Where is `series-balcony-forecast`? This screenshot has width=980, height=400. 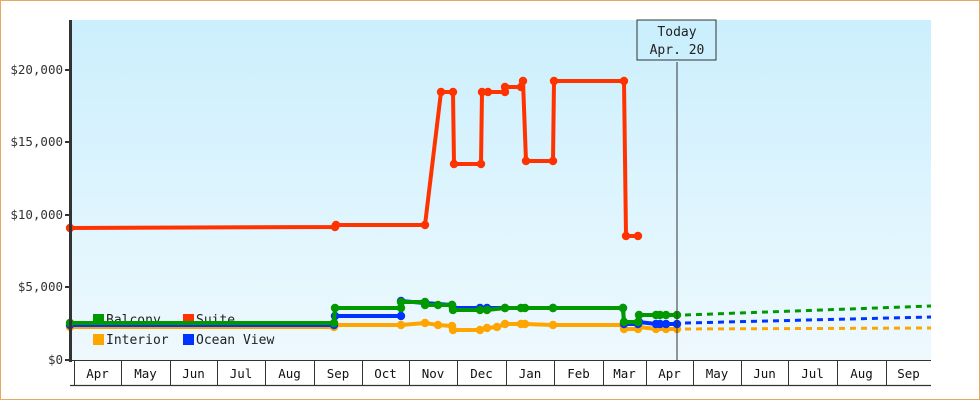
series-balcony-forecast is located at coordinates (808, 310).